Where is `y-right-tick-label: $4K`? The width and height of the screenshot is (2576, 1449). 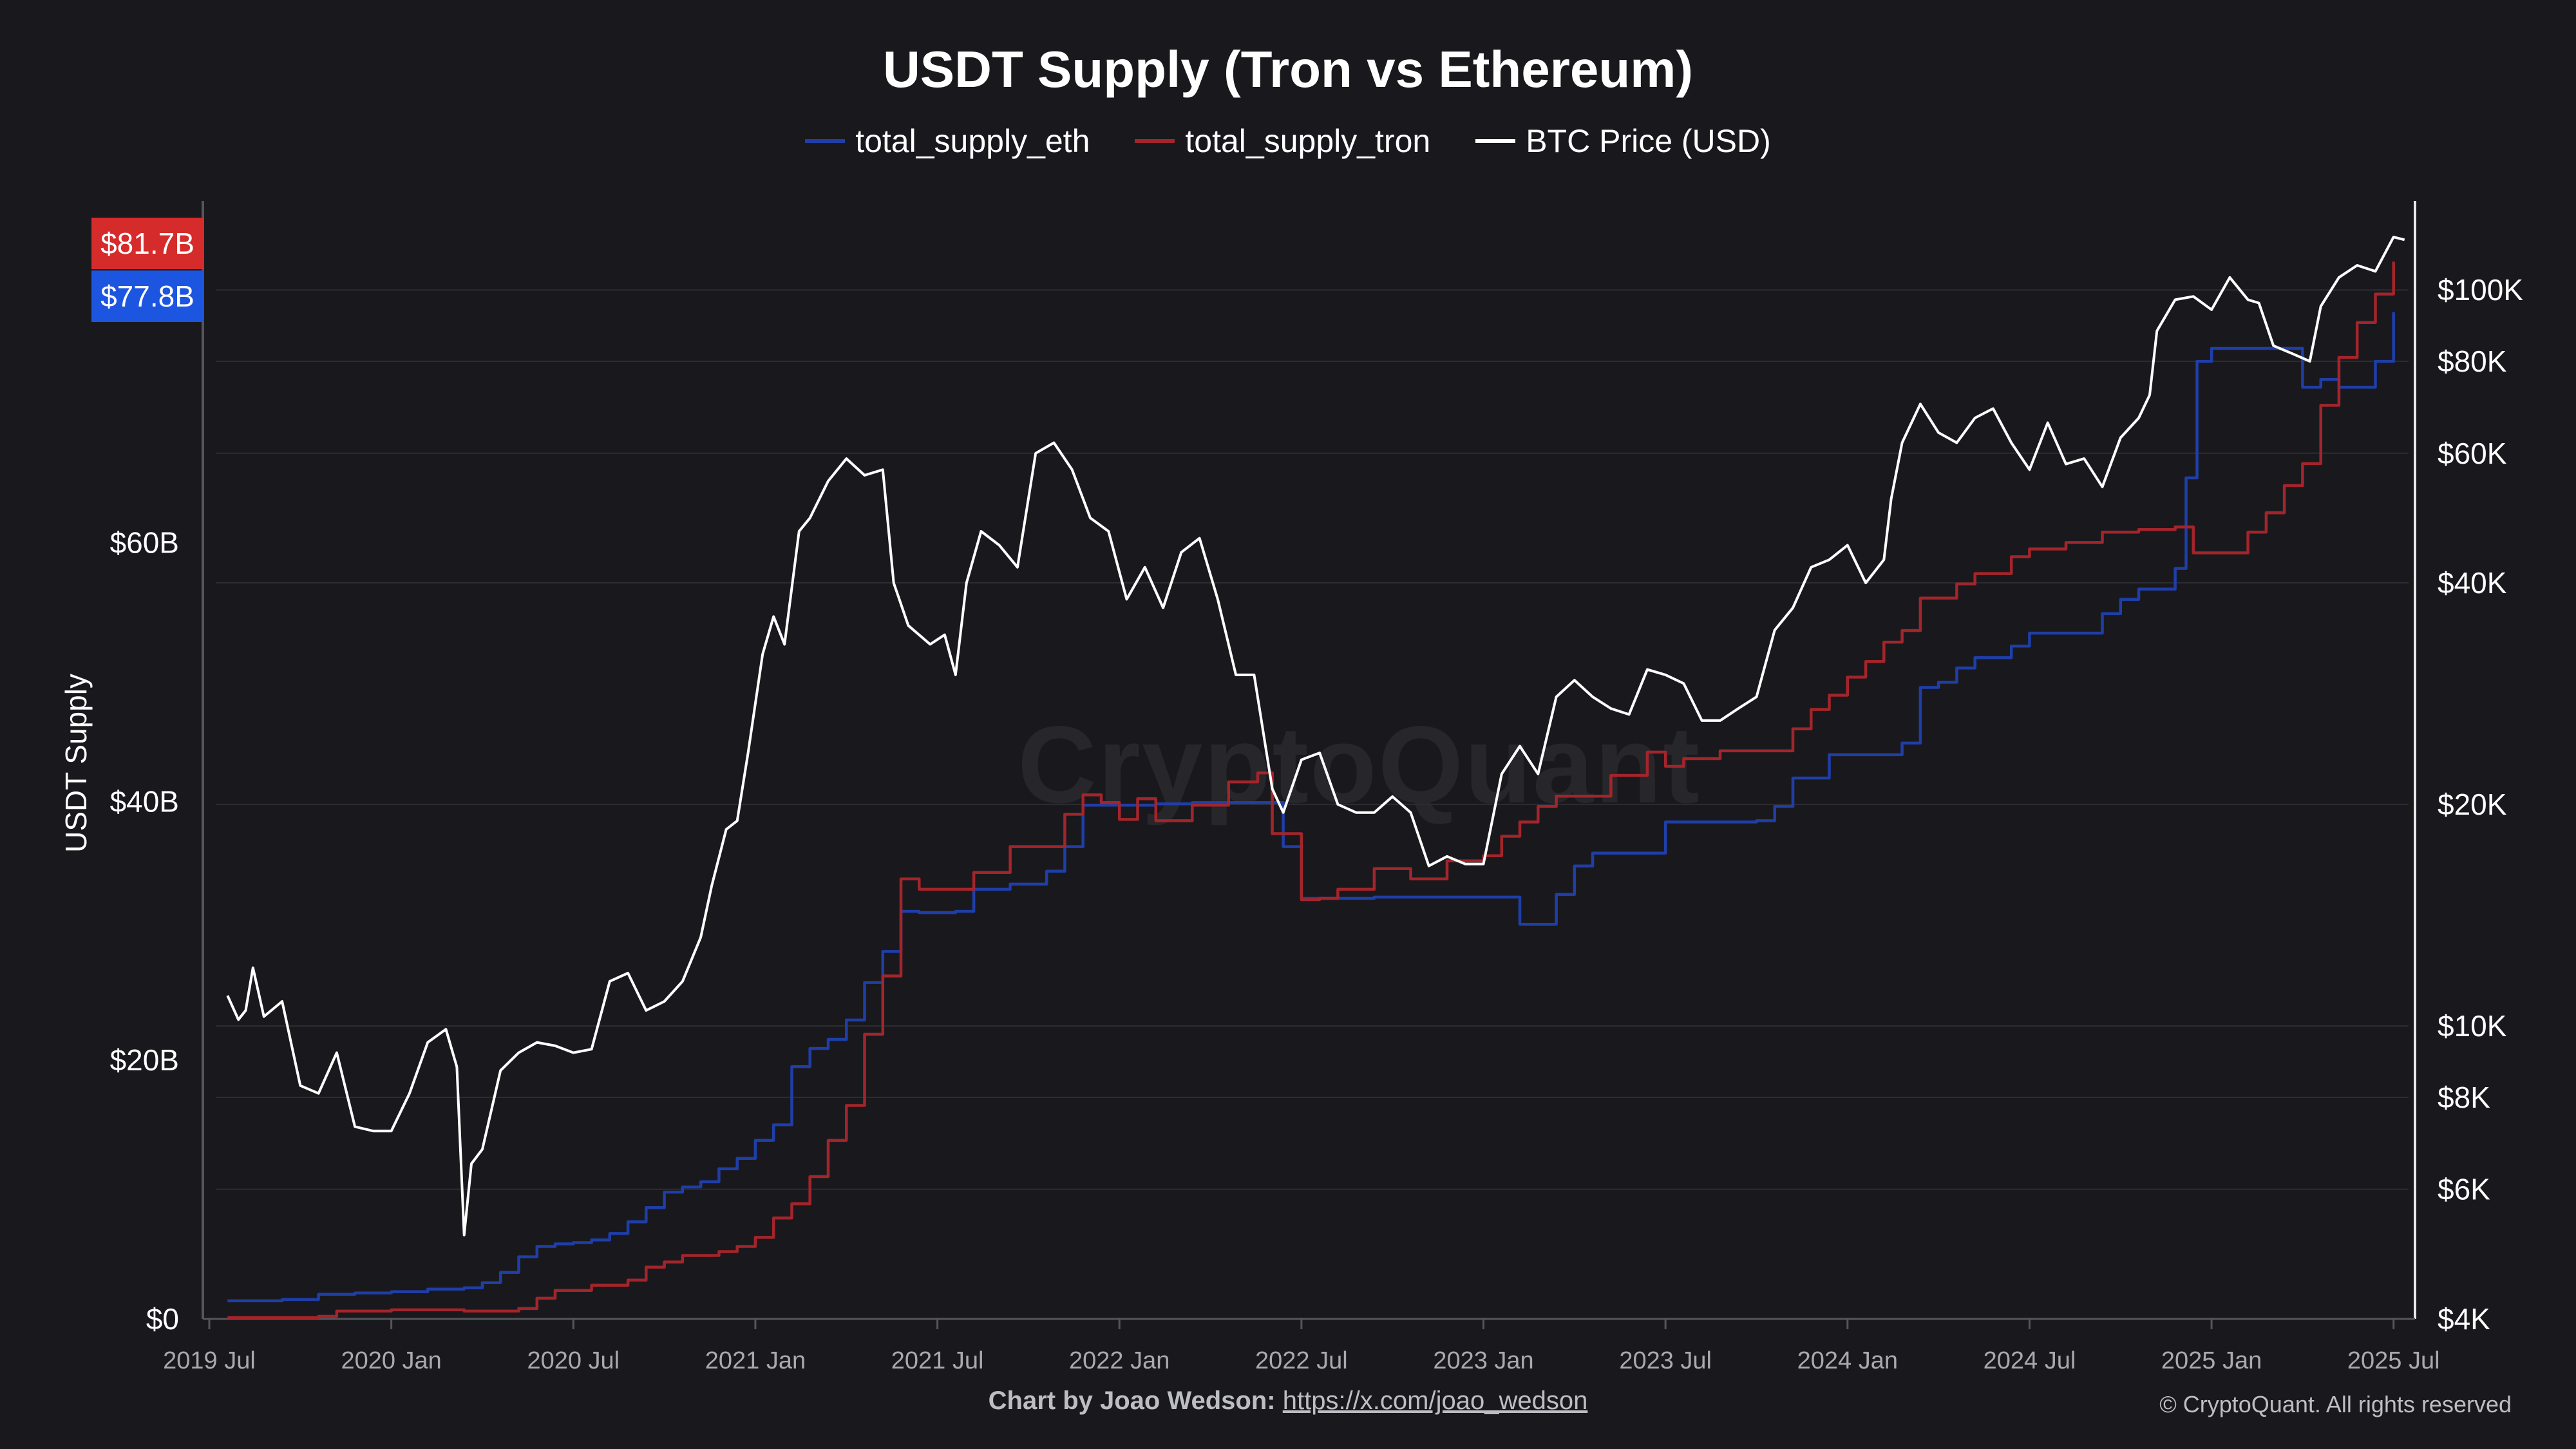
y-right-tick-label: $4K is located at coordinates (2464, 1319).